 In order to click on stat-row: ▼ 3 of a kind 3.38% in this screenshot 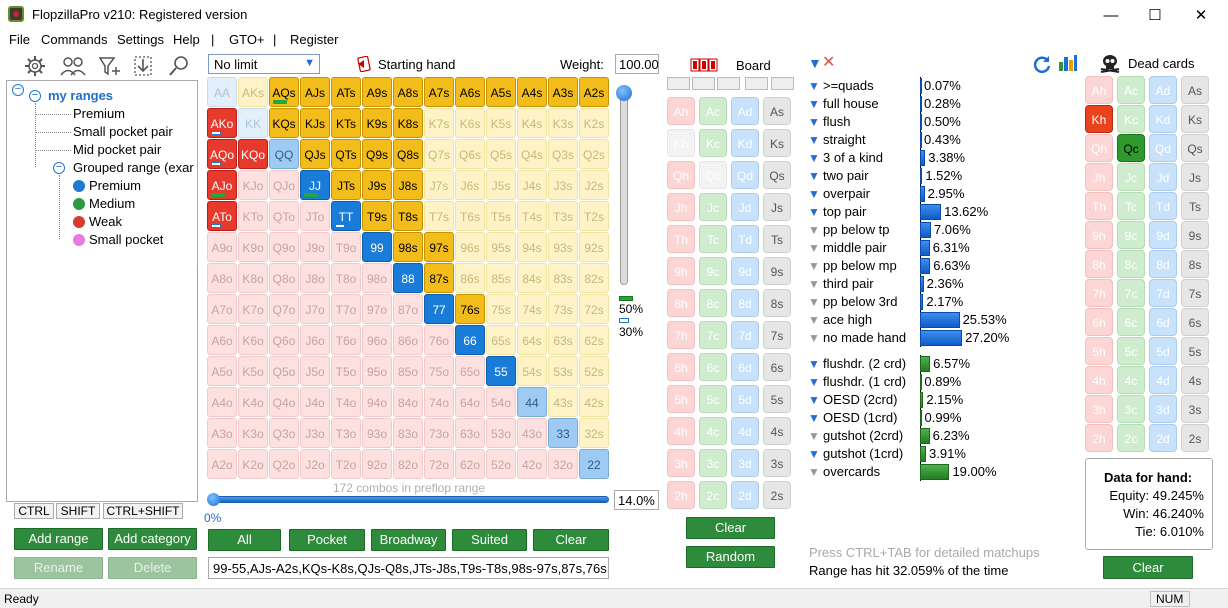, I will do `click(958, 158)`.